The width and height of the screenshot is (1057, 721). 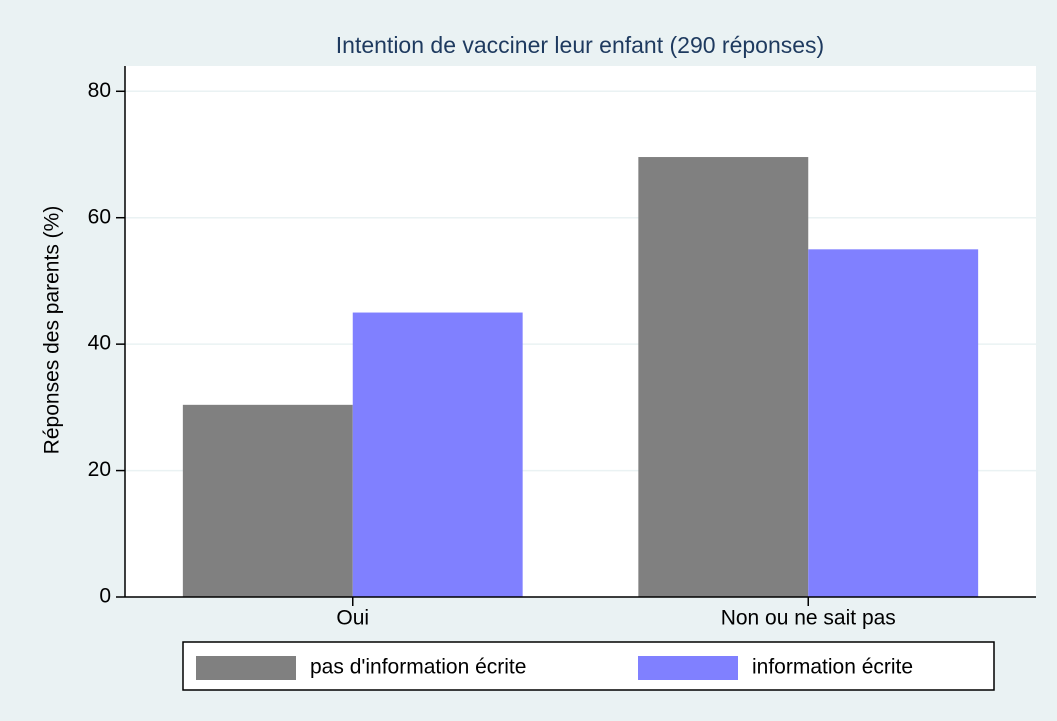 I want to click on y-tick-label: 80, so click(x=99, y=90).